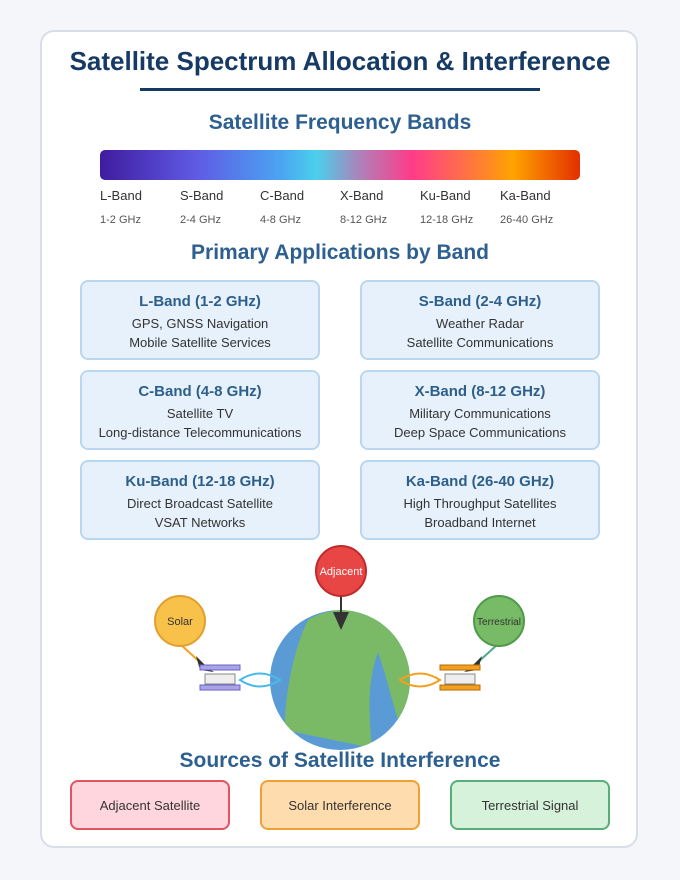 The image size is (680, 880). Describe the element at coordinates (540, 207) in the screenshot. I see `band-label-ka: Ka-Band 26-40 GHz` at that location.